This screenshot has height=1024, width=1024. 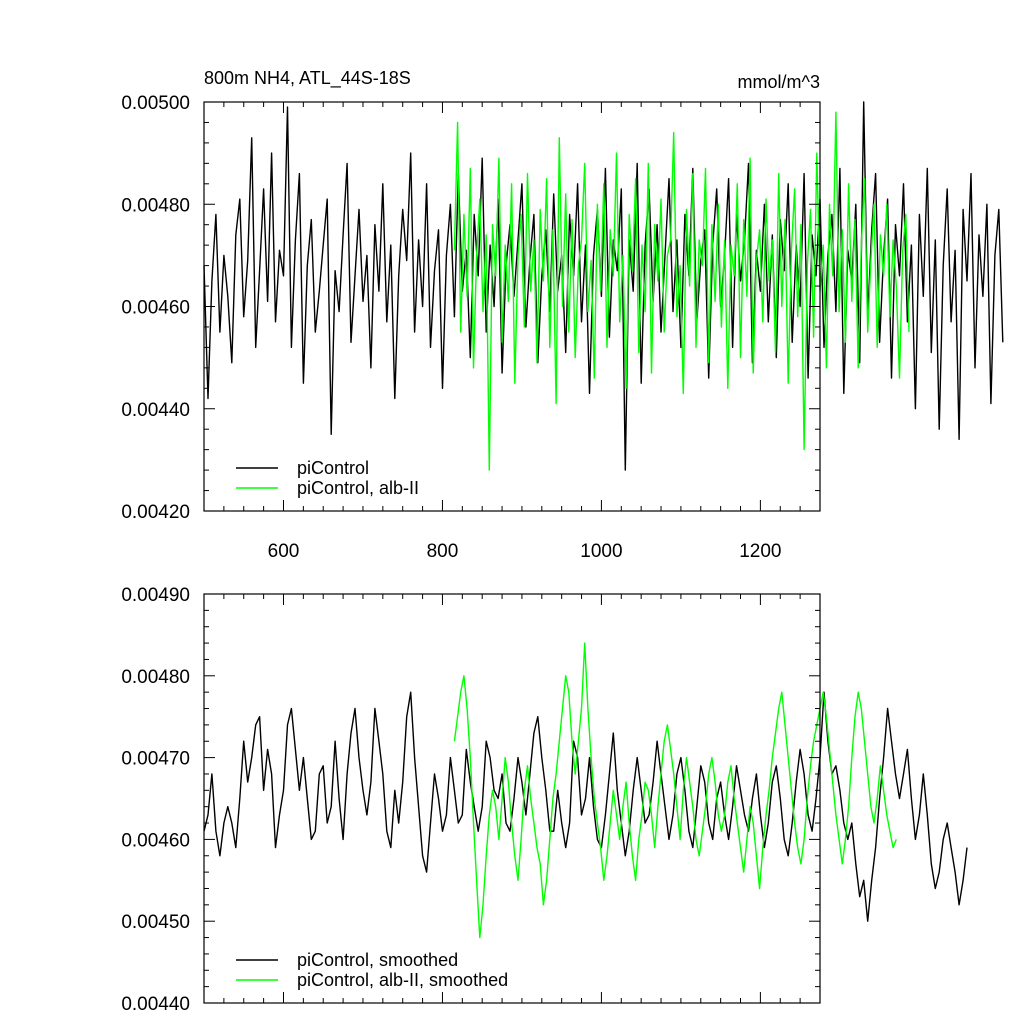 I want to click on x-tick-label: 1000, so click(x=601, y=551).